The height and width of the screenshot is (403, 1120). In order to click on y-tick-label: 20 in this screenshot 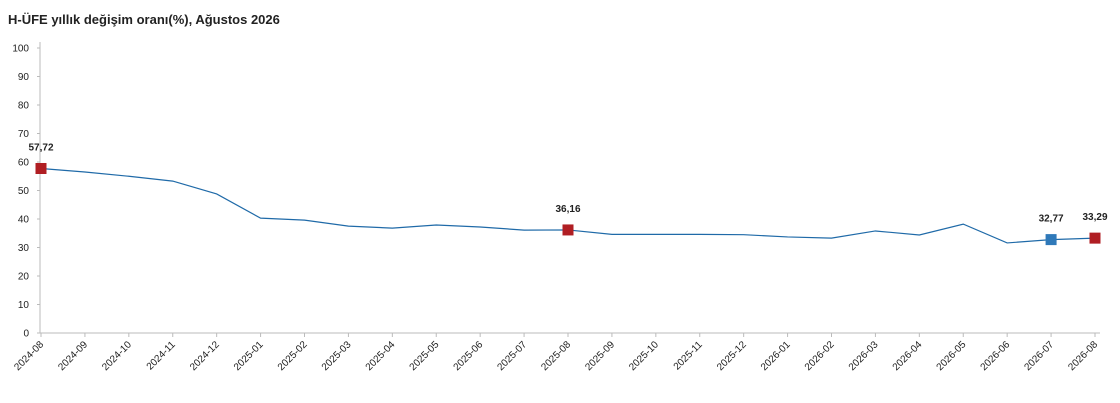, I will do `click(24, 277)`.